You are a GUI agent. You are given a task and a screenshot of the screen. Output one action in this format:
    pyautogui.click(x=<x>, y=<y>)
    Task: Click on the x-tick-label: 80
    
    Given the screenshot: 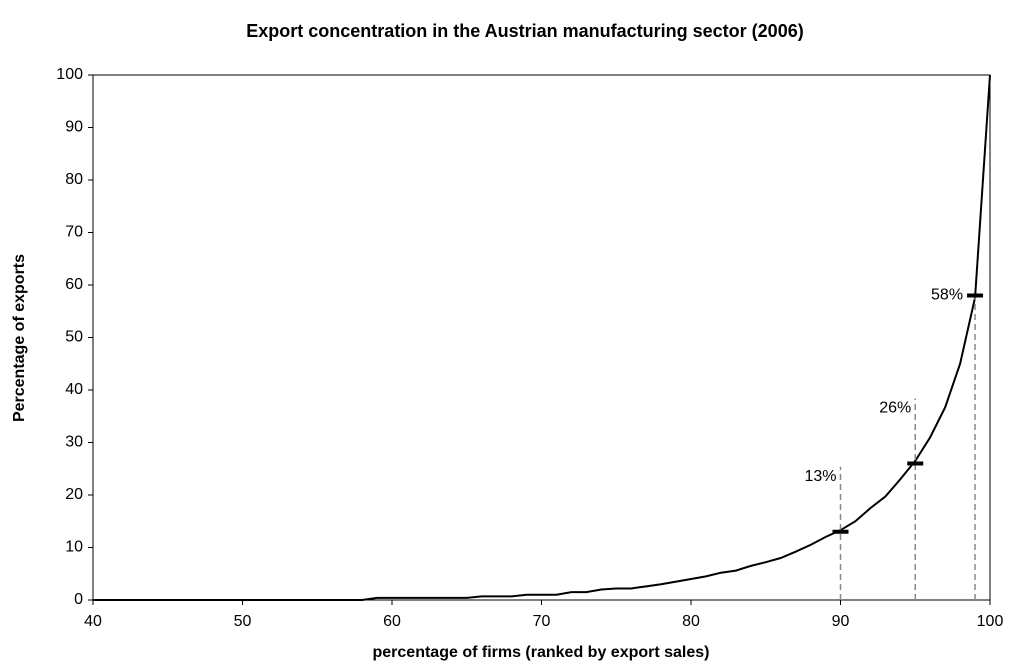 What is the action you would take?
    pyautogui.click(x=691, y=621)
    